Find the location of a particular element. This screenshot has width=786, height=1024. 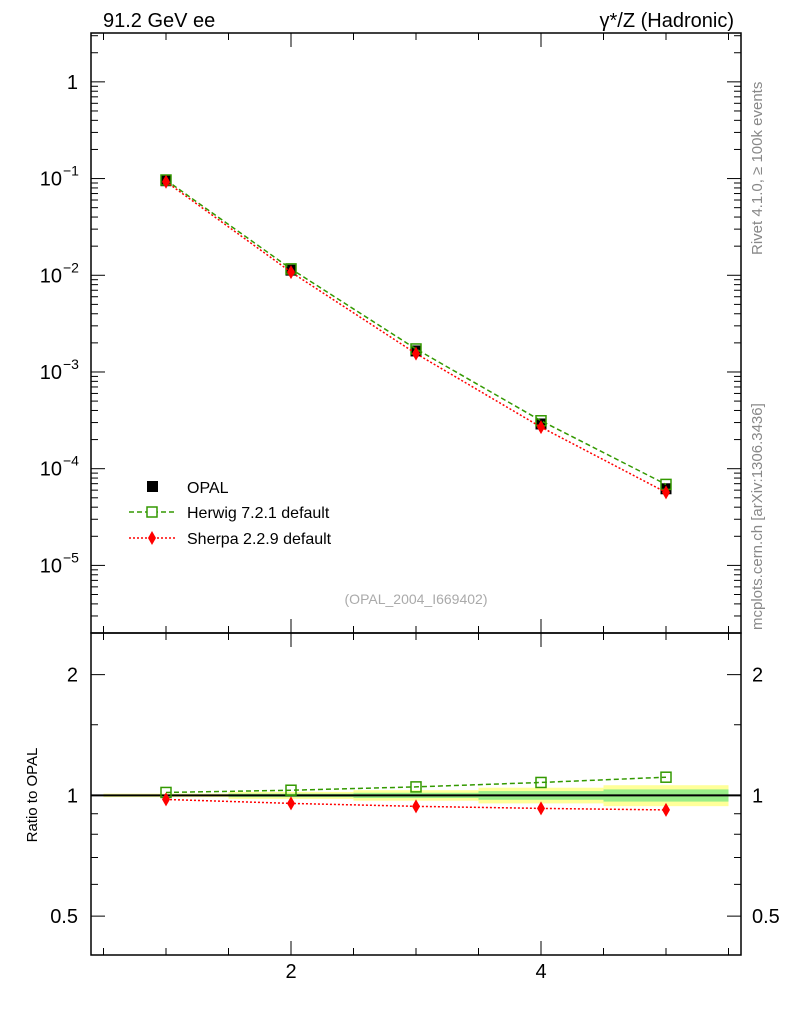

x-tick-label: 2 is located at coordinates (290, 972).